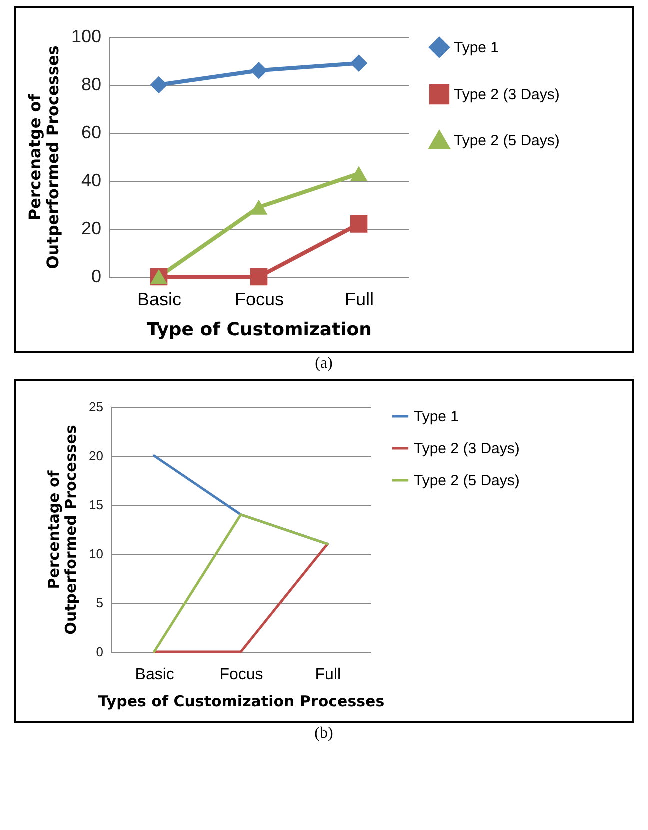 Image resolution: width=648 pixels, height=830 pixels. I want to click on text: (a), so click(324, 364).